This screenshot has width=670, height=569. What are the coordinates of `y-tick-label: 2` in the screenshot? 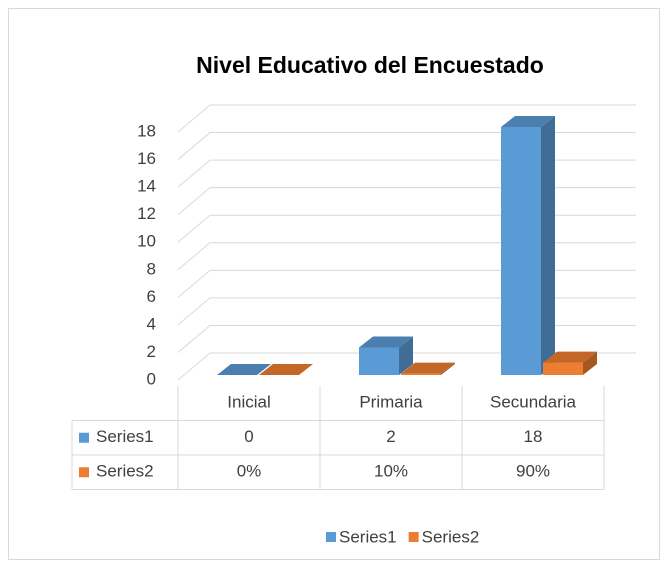 It's located at (151, 351).